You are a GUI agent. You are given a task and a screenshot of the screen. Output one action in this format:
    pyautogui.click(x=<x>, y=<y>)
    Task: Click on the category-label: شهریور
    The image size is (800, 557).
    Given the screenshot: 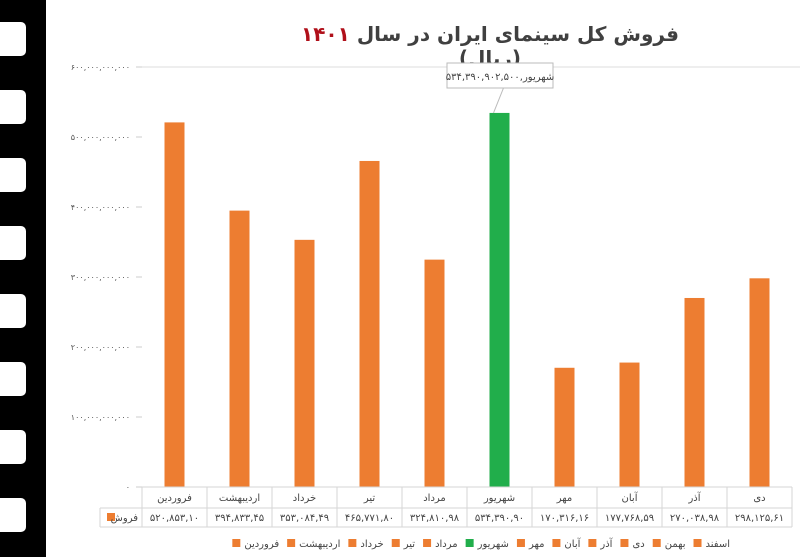 What is the action you would take?
    pyautogui.click(x=499, y=498)
    